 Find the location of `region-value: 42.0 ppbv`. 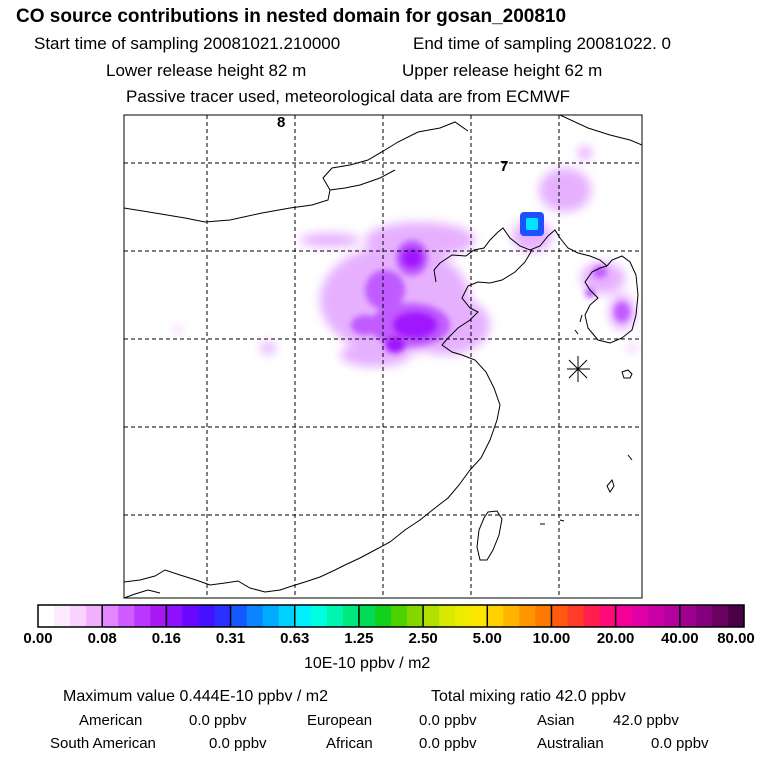

region-value: 42.0 ppbv is located at coordinates (646, 720).